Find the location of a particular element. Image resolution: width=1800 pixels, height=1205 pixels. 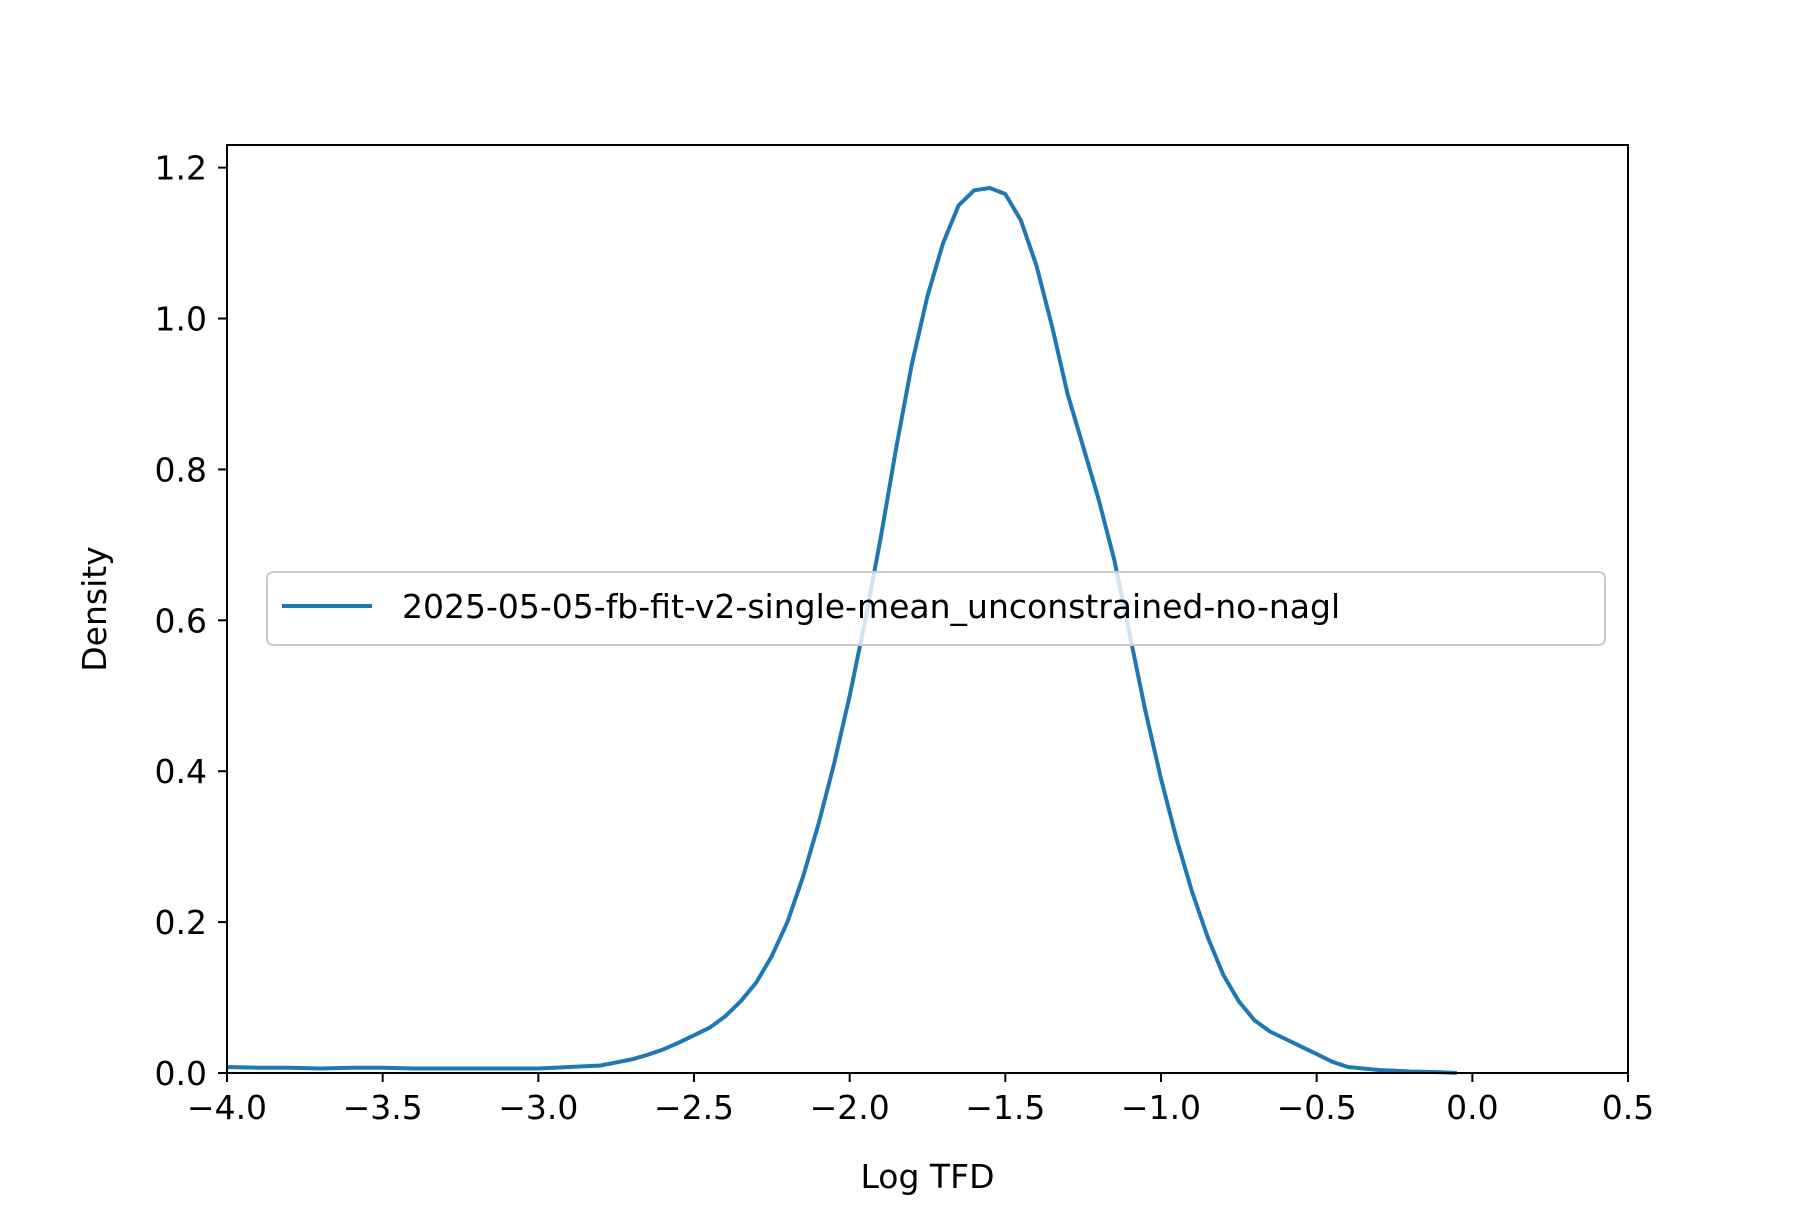

y-tick-label: 0.0 is located at coordinates (181, 1073).